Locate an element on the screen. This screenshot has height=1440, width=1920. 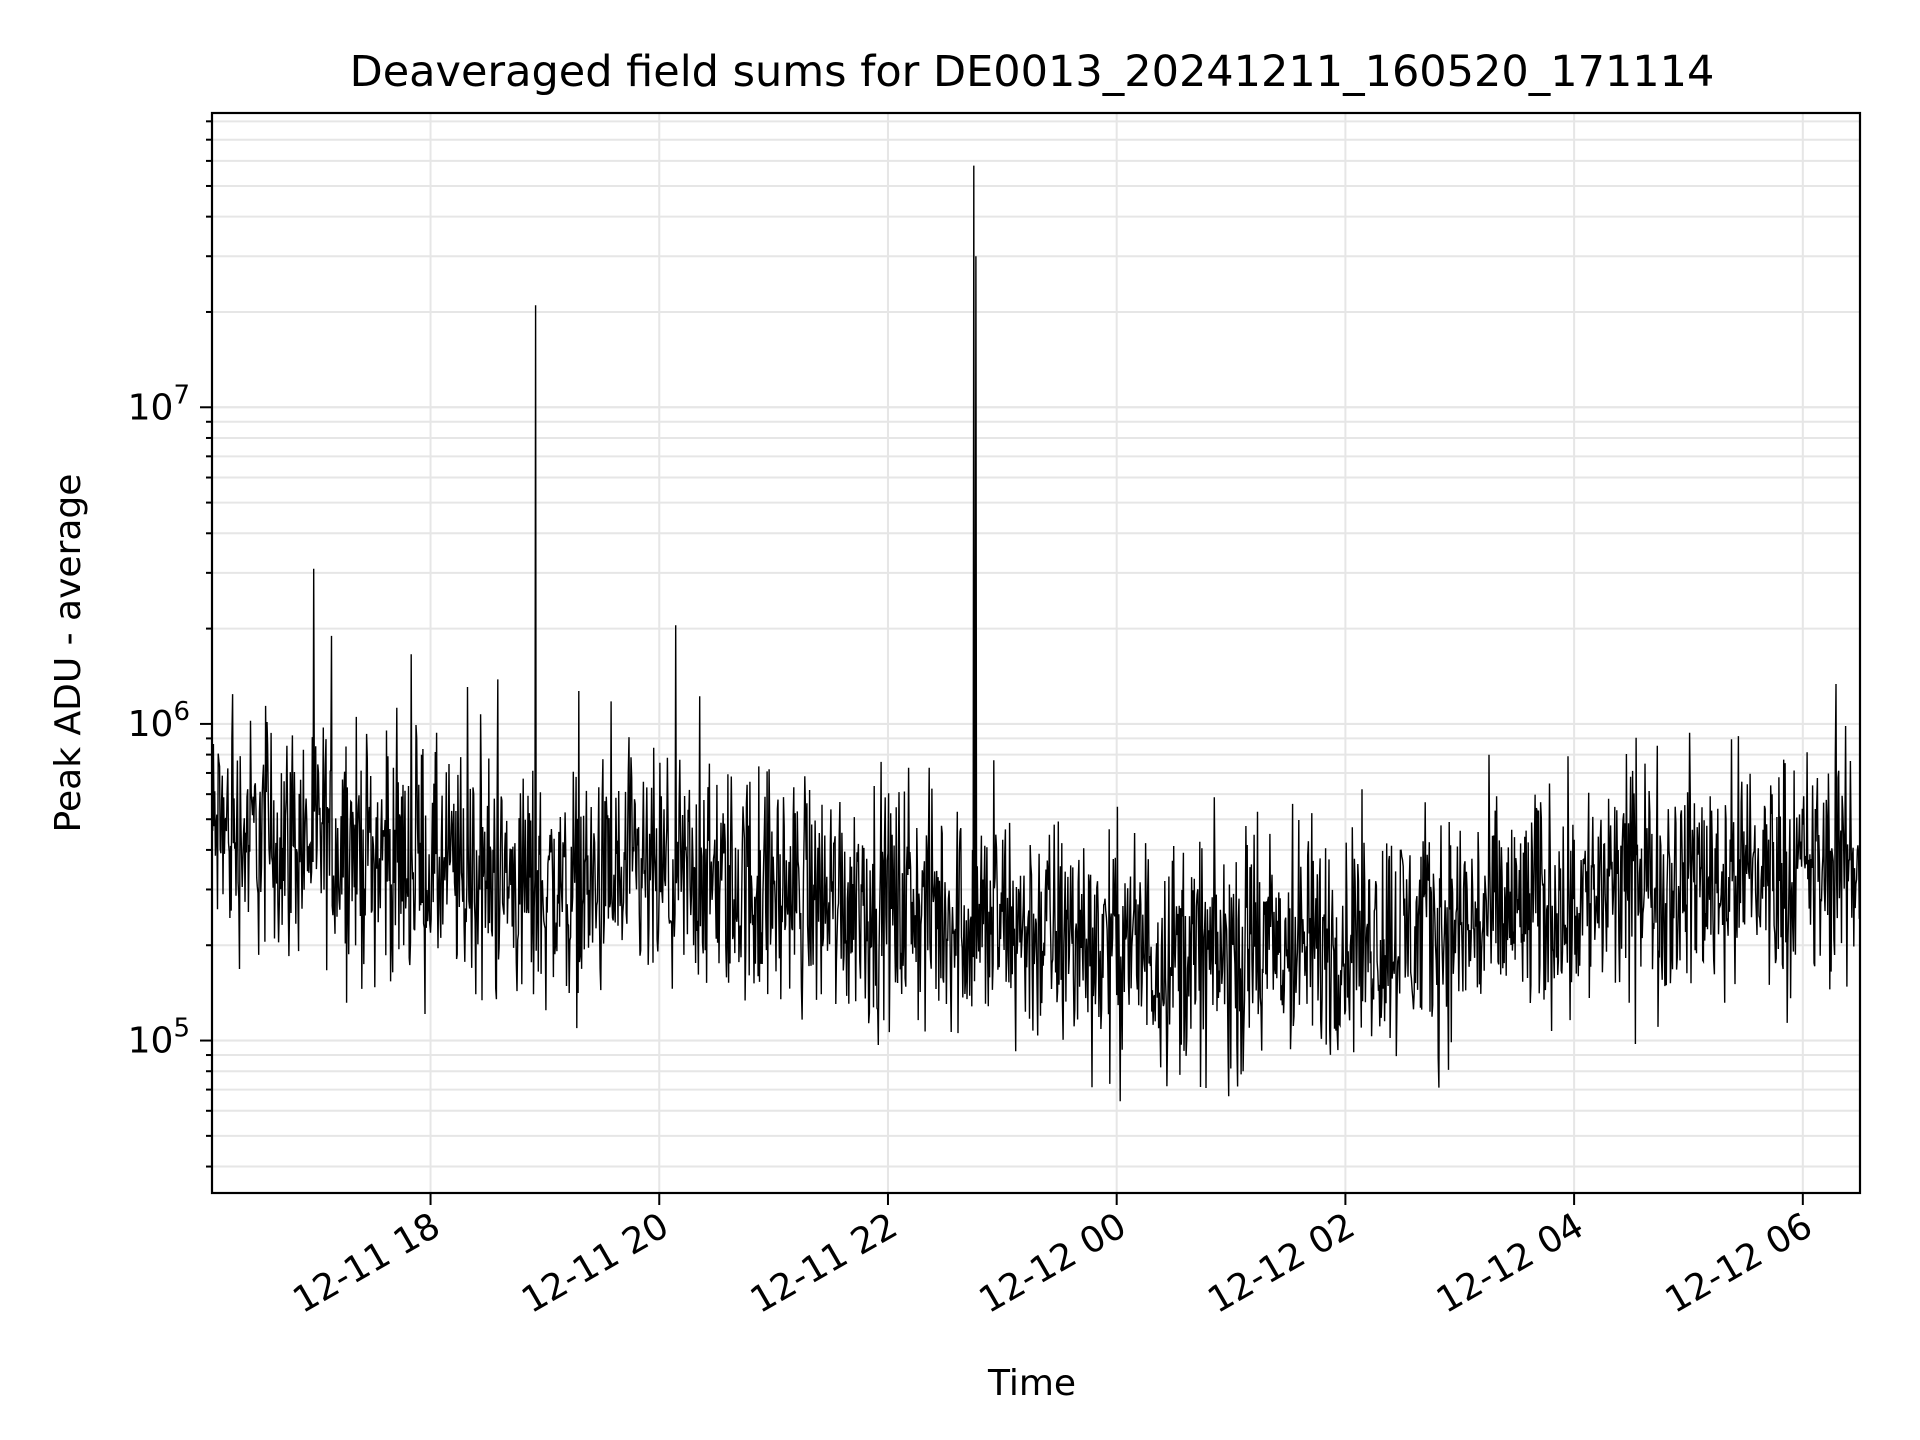
y-tick-label: 10⁶ is located at coordinates (159, 721).